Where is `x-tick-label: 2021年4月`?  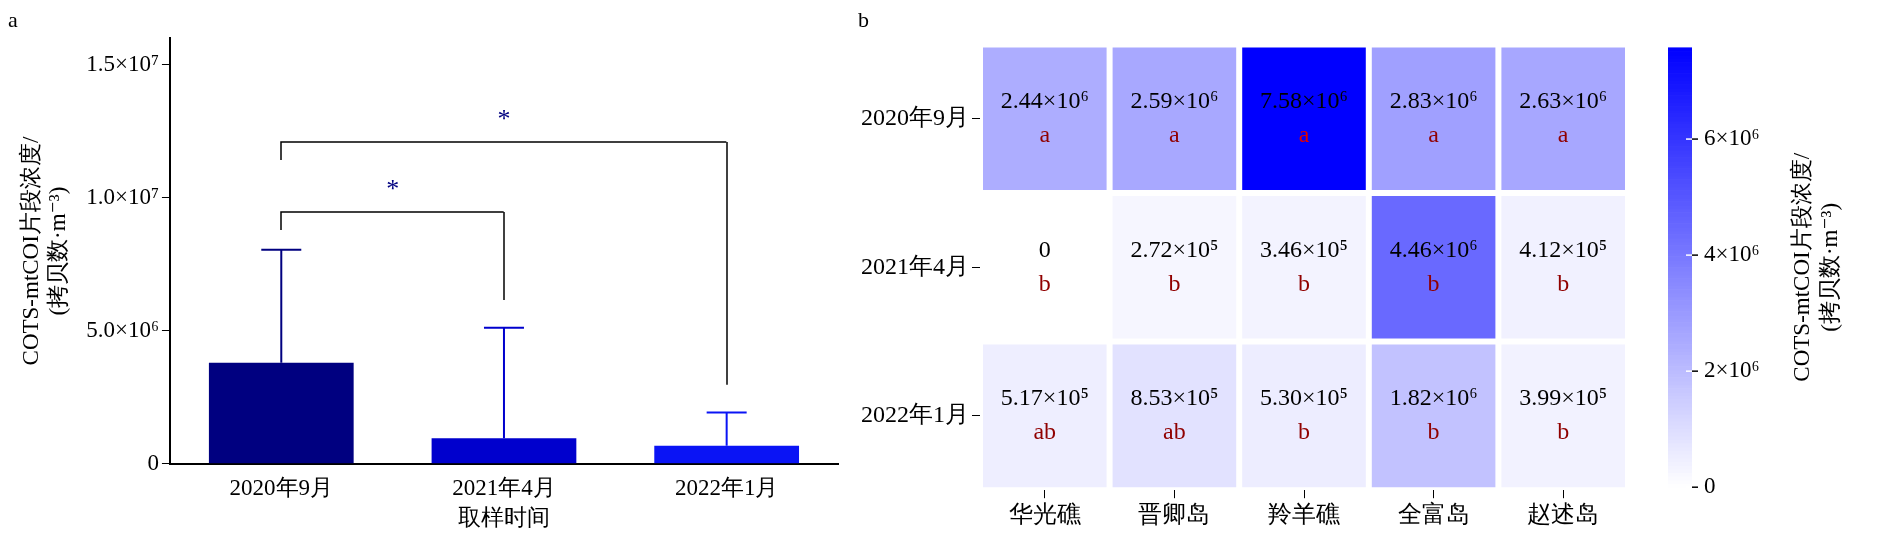 x-tick-label: 2021年4月 is located at coordinates (504, 487).